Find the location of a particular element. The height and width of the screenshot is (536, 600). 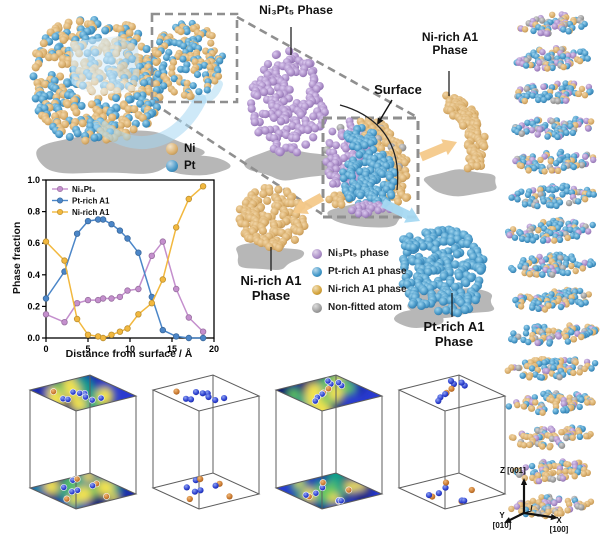

surface-label: Surface is located at coordinates (398, 89).